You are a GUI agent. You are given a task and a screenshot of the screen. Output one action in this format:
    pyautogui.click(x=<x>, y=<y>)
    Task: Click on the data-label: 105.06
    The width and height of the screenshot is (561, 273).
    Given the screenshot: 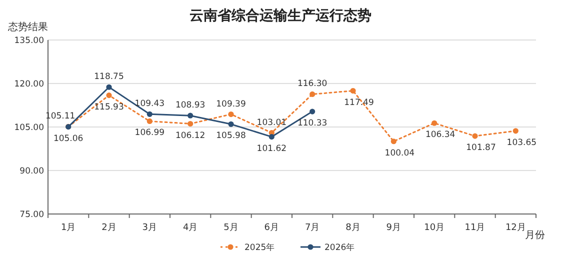 What is the action you would take?
    pyautogui.click(x=68, y=139)
    